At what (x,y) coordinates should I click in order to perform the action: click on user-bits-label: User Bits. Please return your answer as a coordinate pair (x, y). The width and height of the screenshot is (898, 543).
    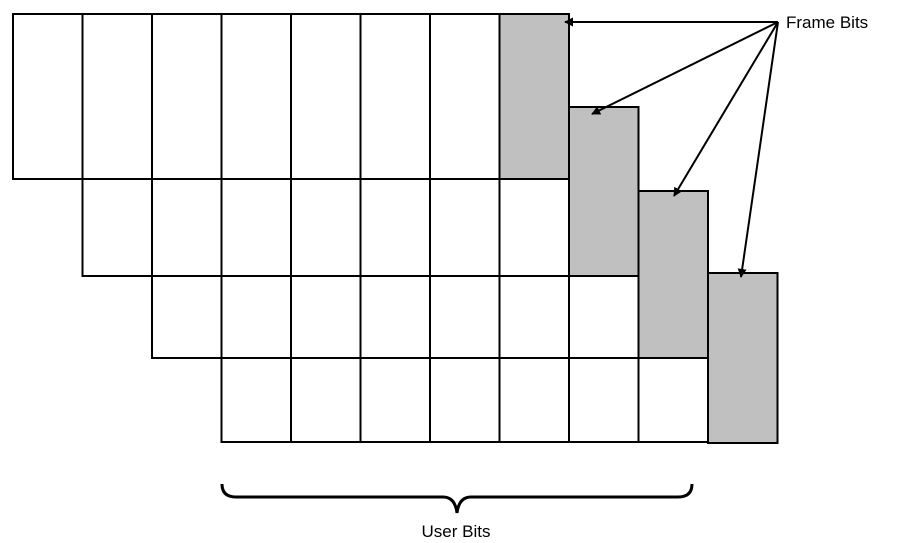
    Looking at the image, I should click on (456, 531).